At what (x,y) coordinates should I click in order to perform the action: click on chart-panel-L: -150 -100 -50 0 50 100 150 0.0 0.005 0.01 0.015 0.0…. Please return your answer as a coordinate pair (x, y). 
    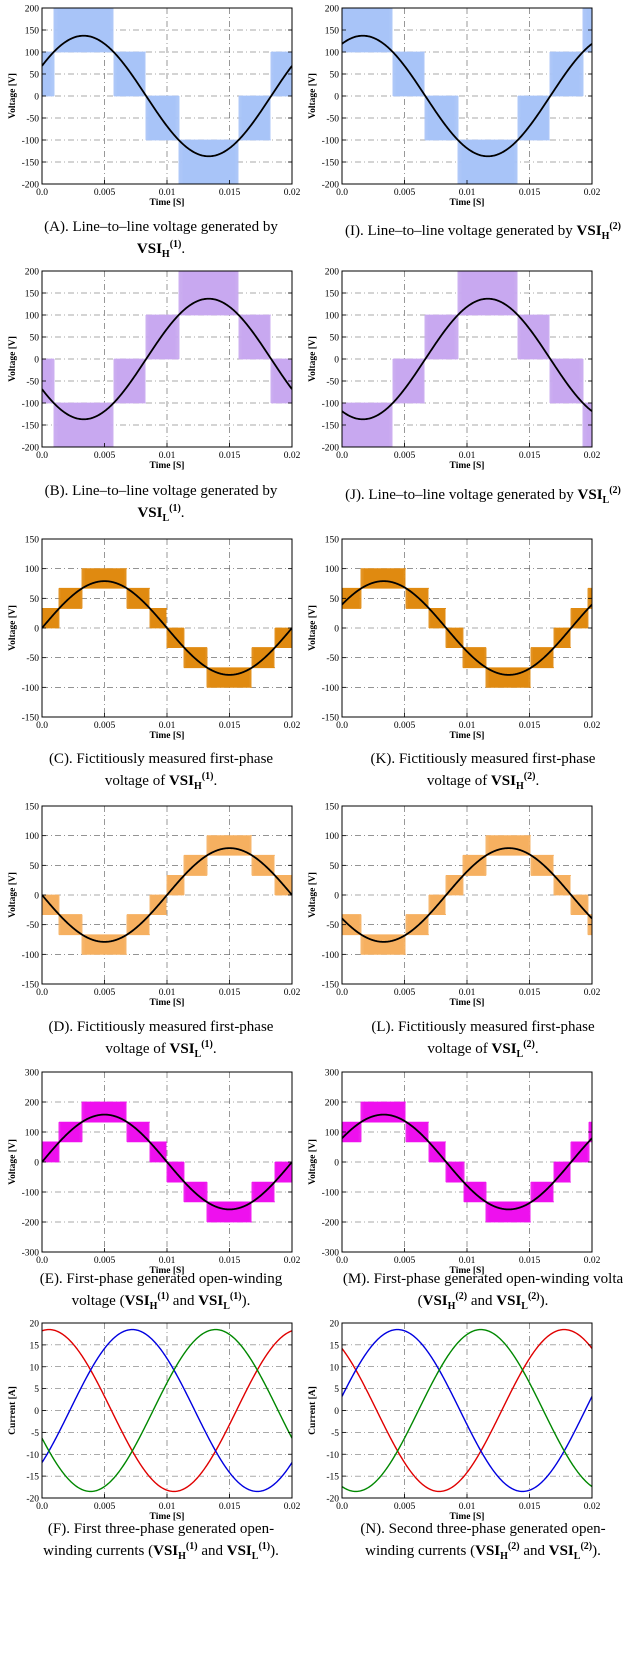
    Looking at the image, I should click on (454, 906).